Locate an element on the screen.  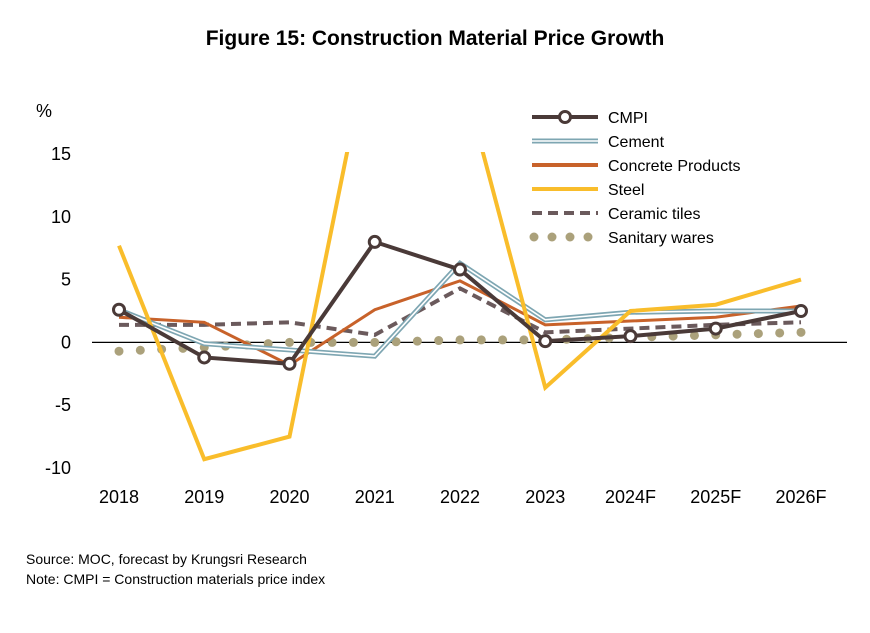
x-tick-label: 2023 is located at coordinates (545, 497).